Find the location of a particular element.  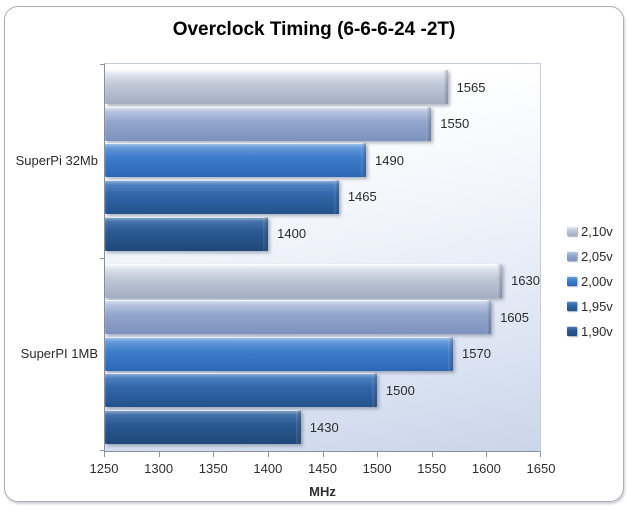

legend-item: 1,90v is located at coordinates (590, 331).